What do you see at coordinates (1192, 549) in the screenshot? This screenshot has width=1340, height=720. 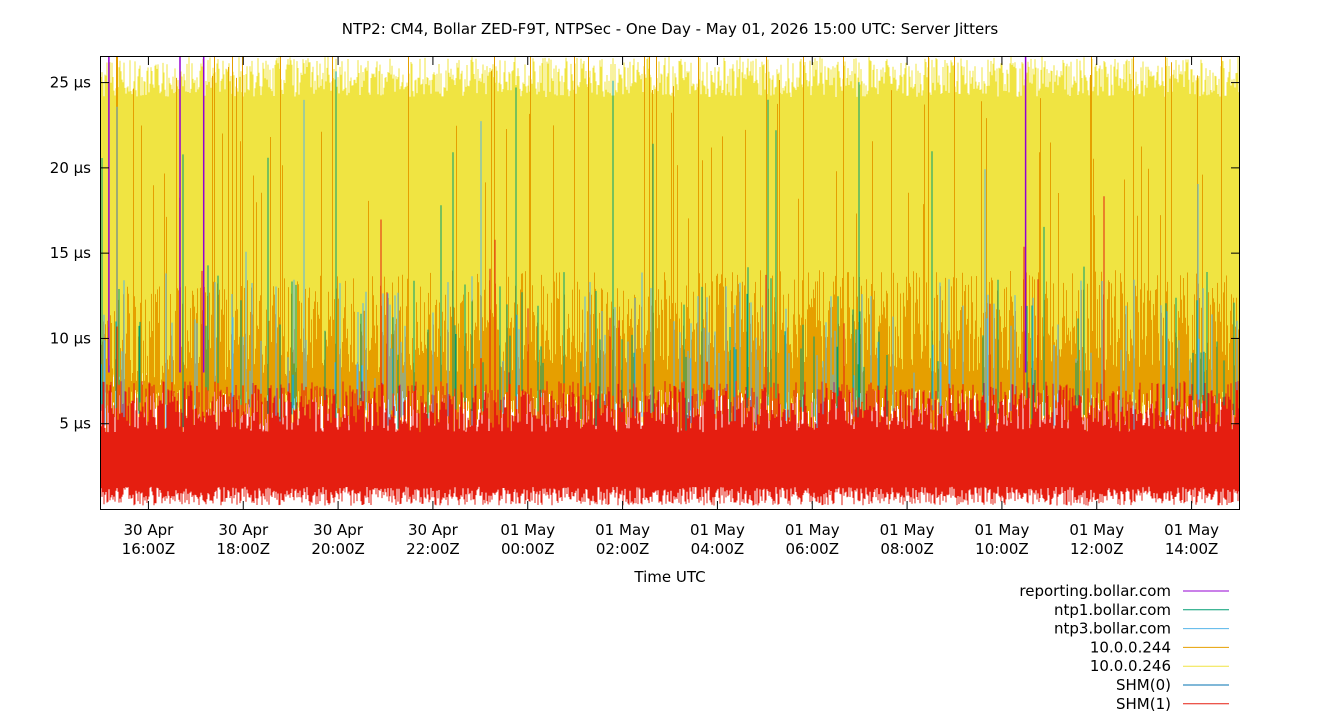 I see `x-tick-label-time: 14:00Z` at bounding box center [1192, 549].